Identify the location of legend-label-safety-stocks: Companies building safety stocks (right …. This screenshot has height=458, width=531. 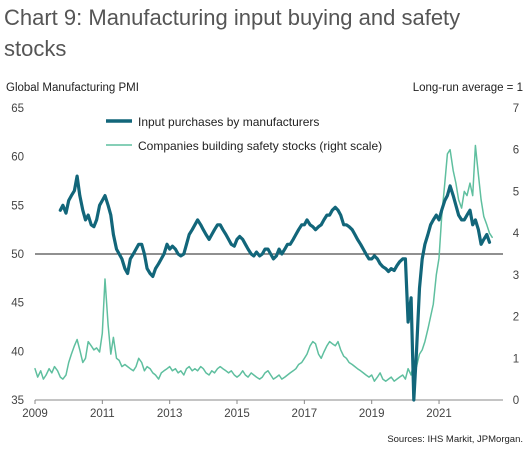
(260, 146).